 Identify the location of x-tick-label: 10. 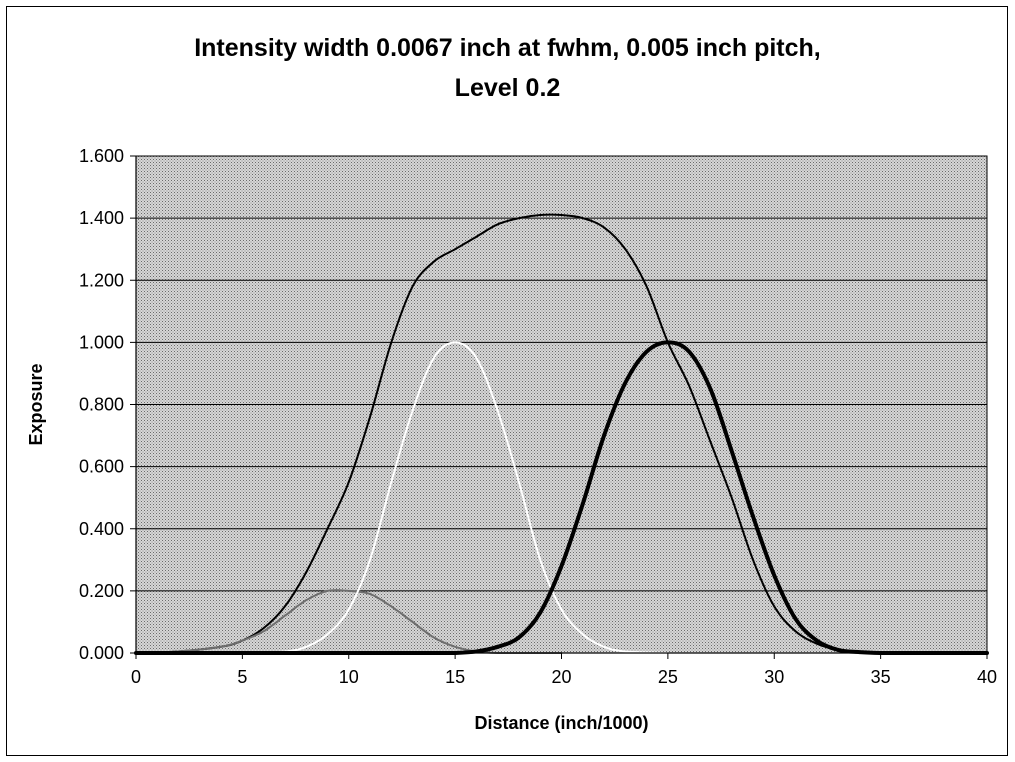
(349, 677).